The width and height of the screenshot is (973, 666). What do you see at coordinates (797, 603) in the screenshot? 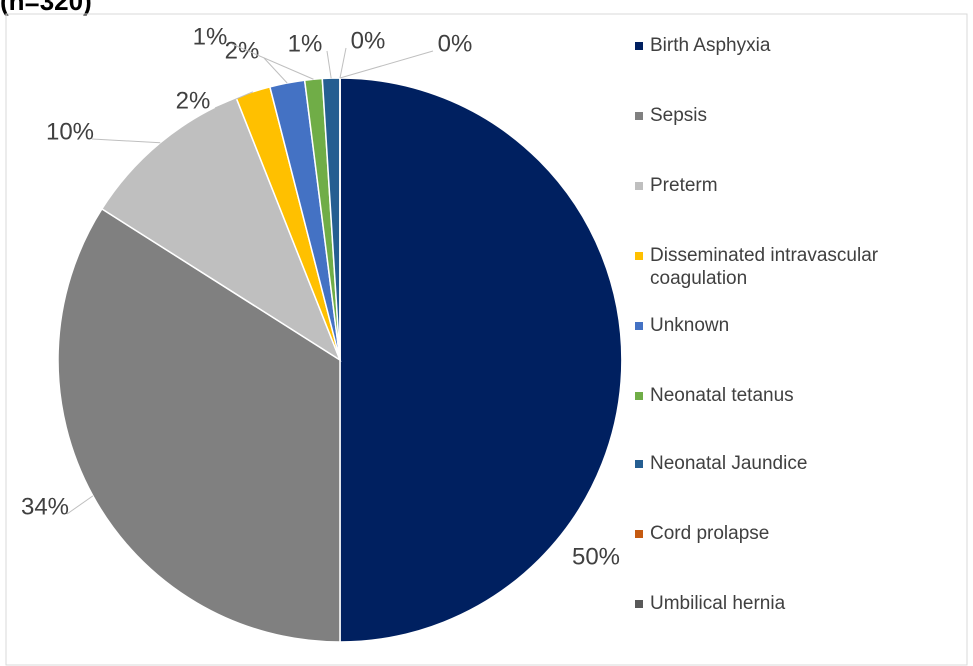
I see `legend-item: Umbilical hernia` at bounding box center [797, 603].